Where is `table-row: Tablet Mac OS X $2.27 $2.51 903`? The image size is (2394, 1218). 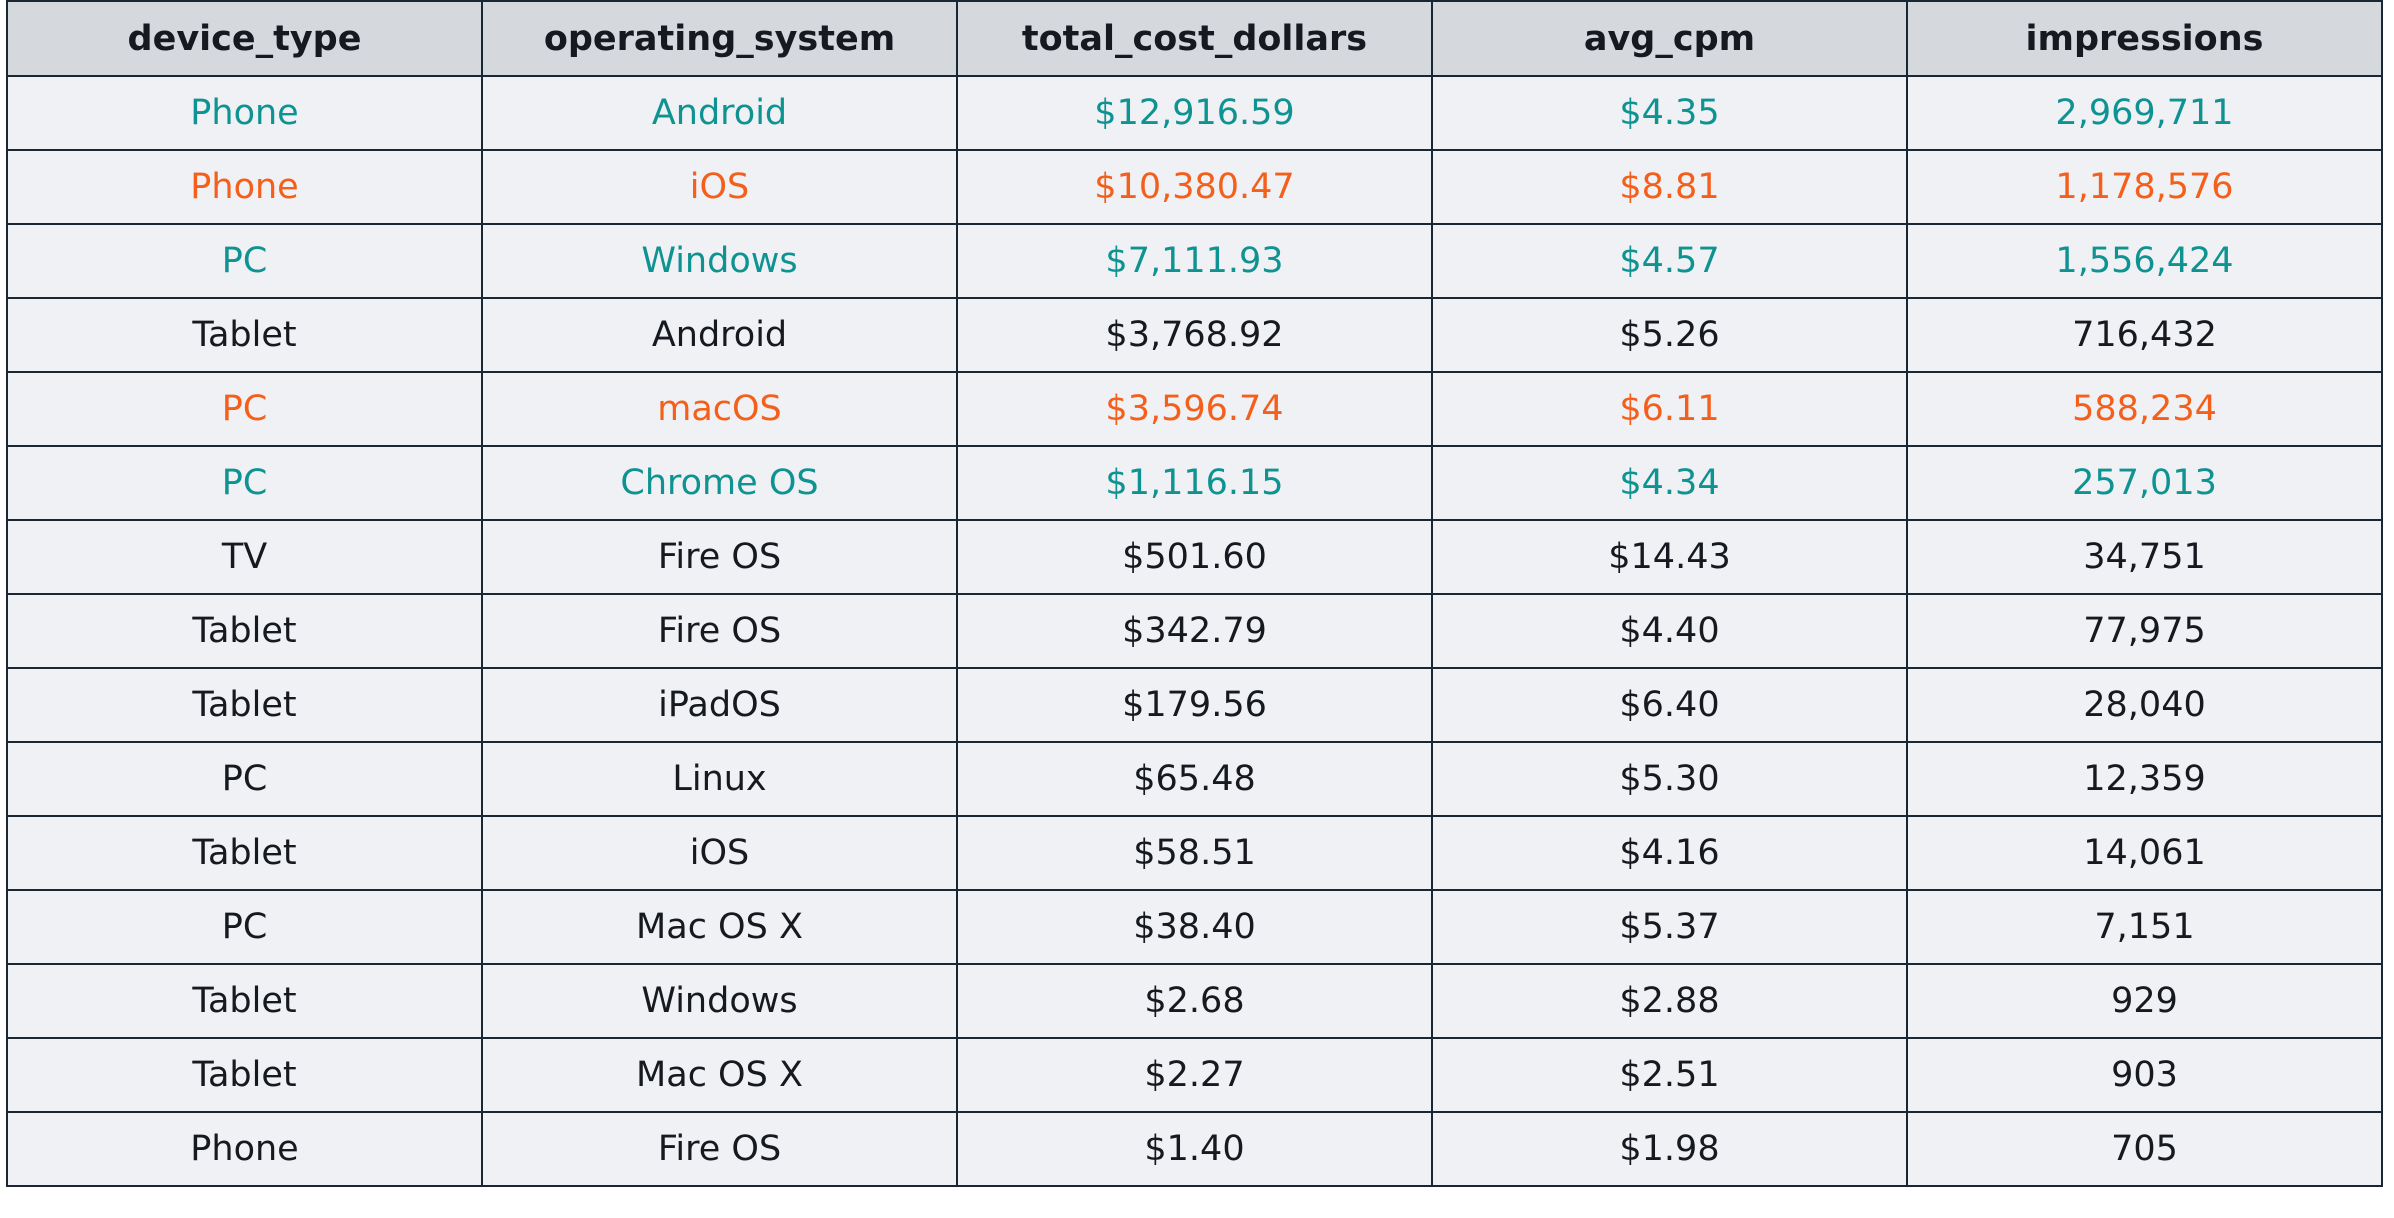
table-row: Tablet Mac OS X $2.27 $2.51 903 is located at coordinates (1194, 1075).